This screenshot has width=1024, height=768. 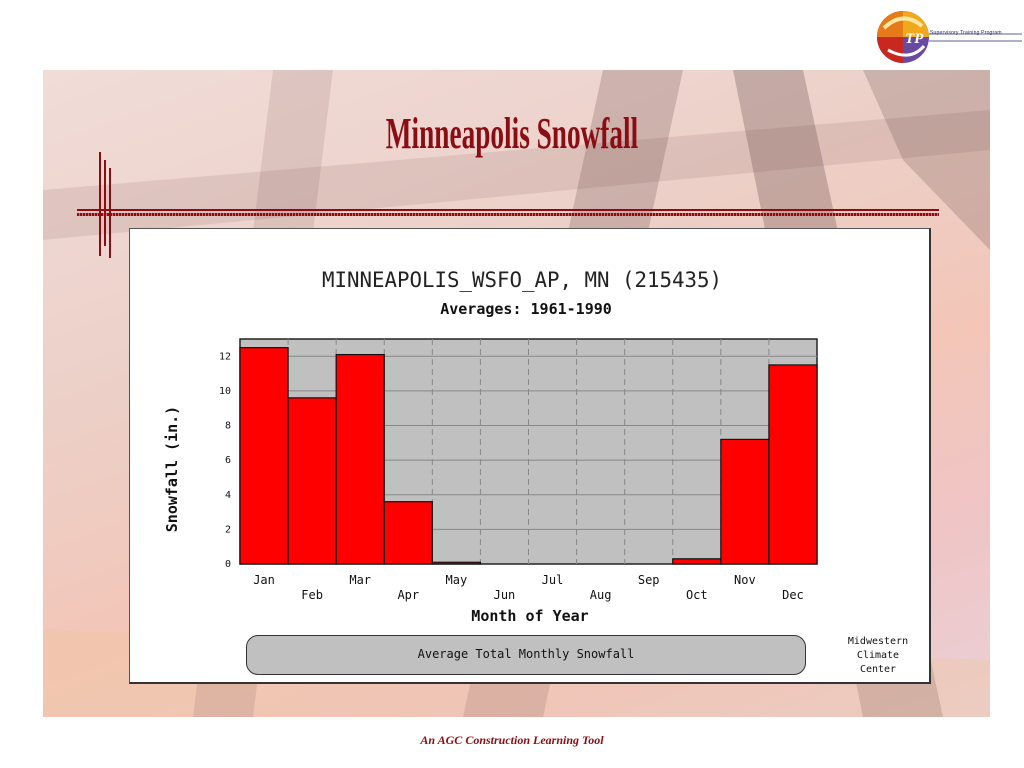 What do you see at coordinates (793, 464) in the screenshot?
I see `bar-dec` at bounding box center [793, 464].